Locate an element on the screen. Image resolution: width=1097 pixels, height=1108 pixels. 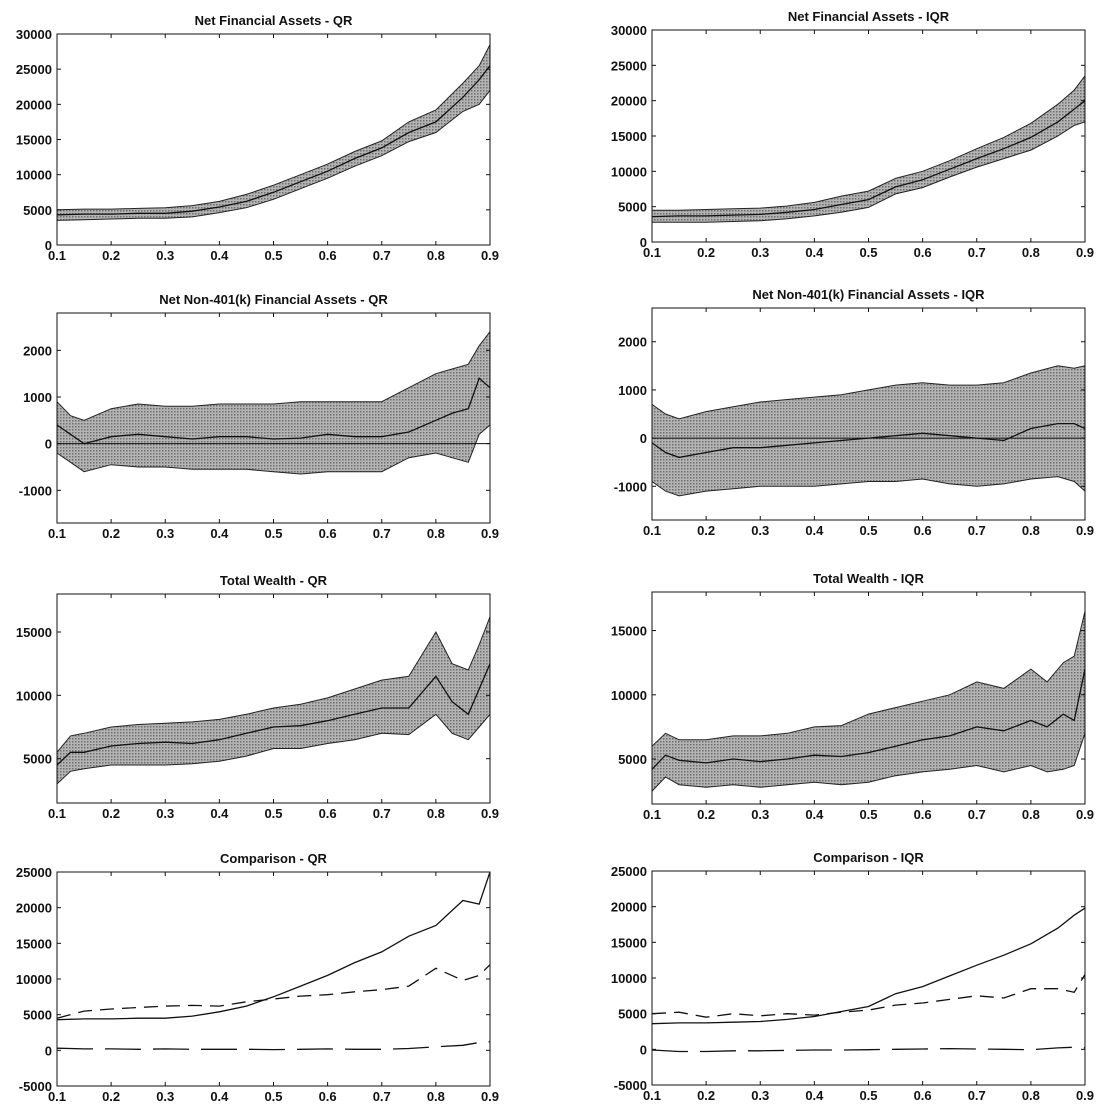
y-tick-label: 2000 is located at coordinates (37, 350).